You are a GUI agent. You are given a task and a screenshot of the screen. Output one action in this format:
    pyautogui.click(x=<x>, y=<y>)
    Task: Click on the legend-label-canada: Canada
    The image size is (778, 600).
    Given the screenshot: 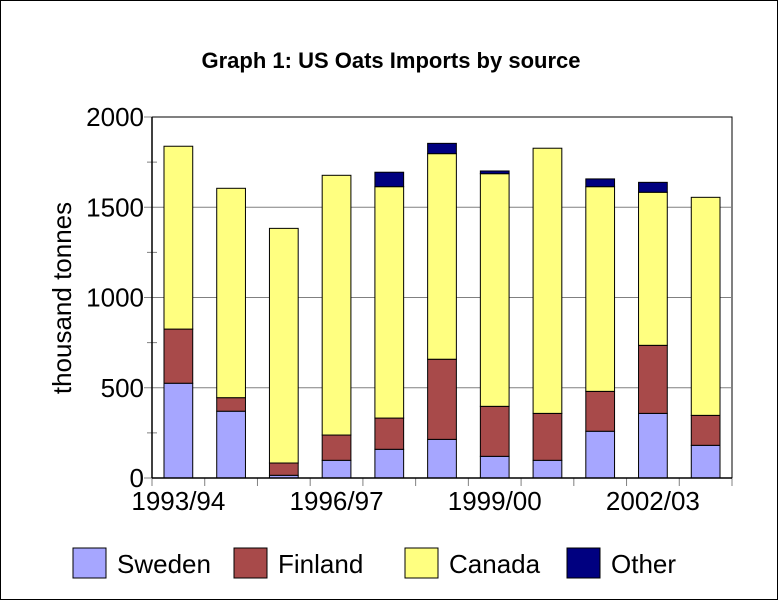 What is the action you would take?
    pyautogui.click(x=495, y=564)
    